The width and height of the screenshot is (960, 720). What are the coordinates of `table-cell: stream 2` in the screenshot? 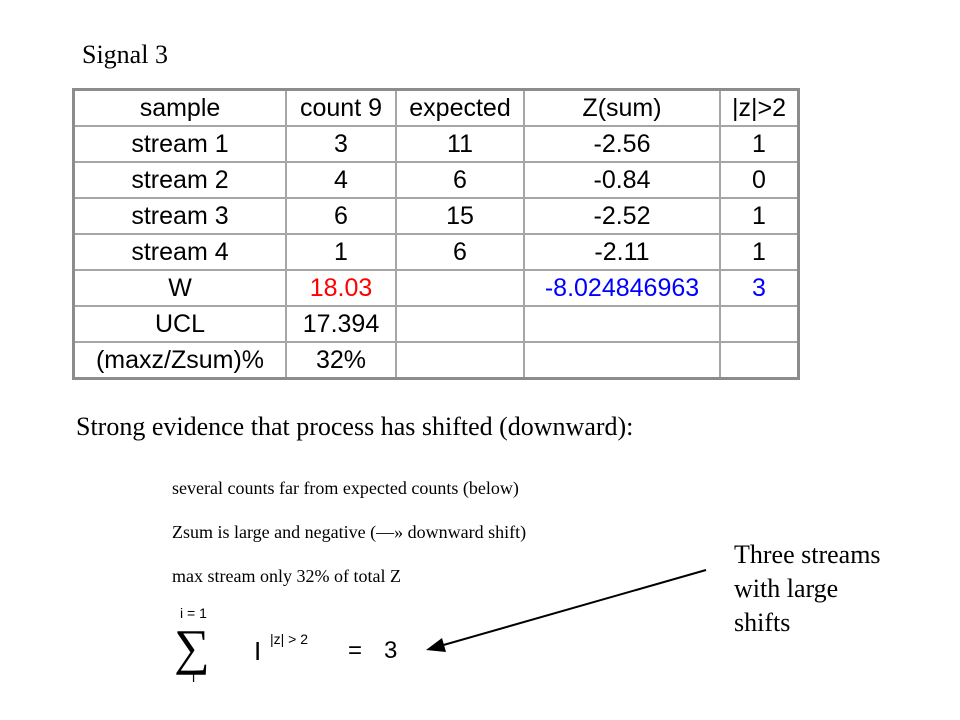 It's located at (179, 180).